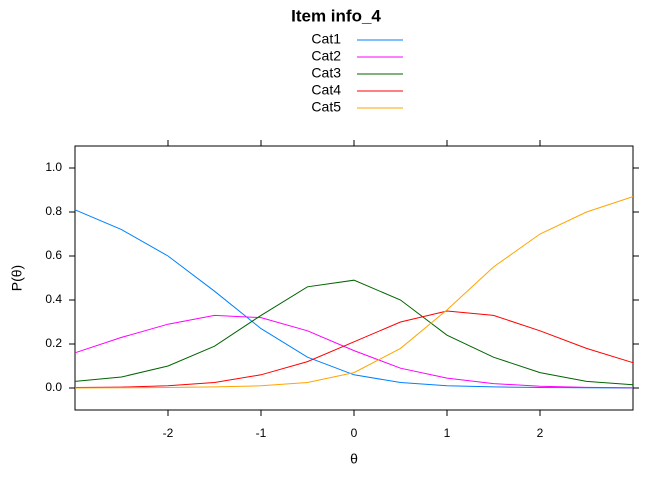 This screenshot has width=672, height=480. I want to click on y-tick-label: 0.2, so click(53, 343).